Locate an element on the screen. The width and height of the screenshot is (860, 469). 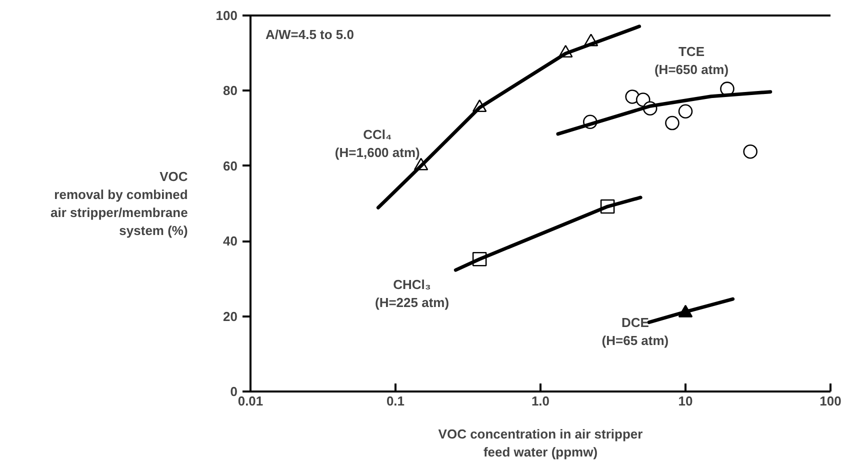
y-tick-label: 0 is located at coordinates (234, 391).